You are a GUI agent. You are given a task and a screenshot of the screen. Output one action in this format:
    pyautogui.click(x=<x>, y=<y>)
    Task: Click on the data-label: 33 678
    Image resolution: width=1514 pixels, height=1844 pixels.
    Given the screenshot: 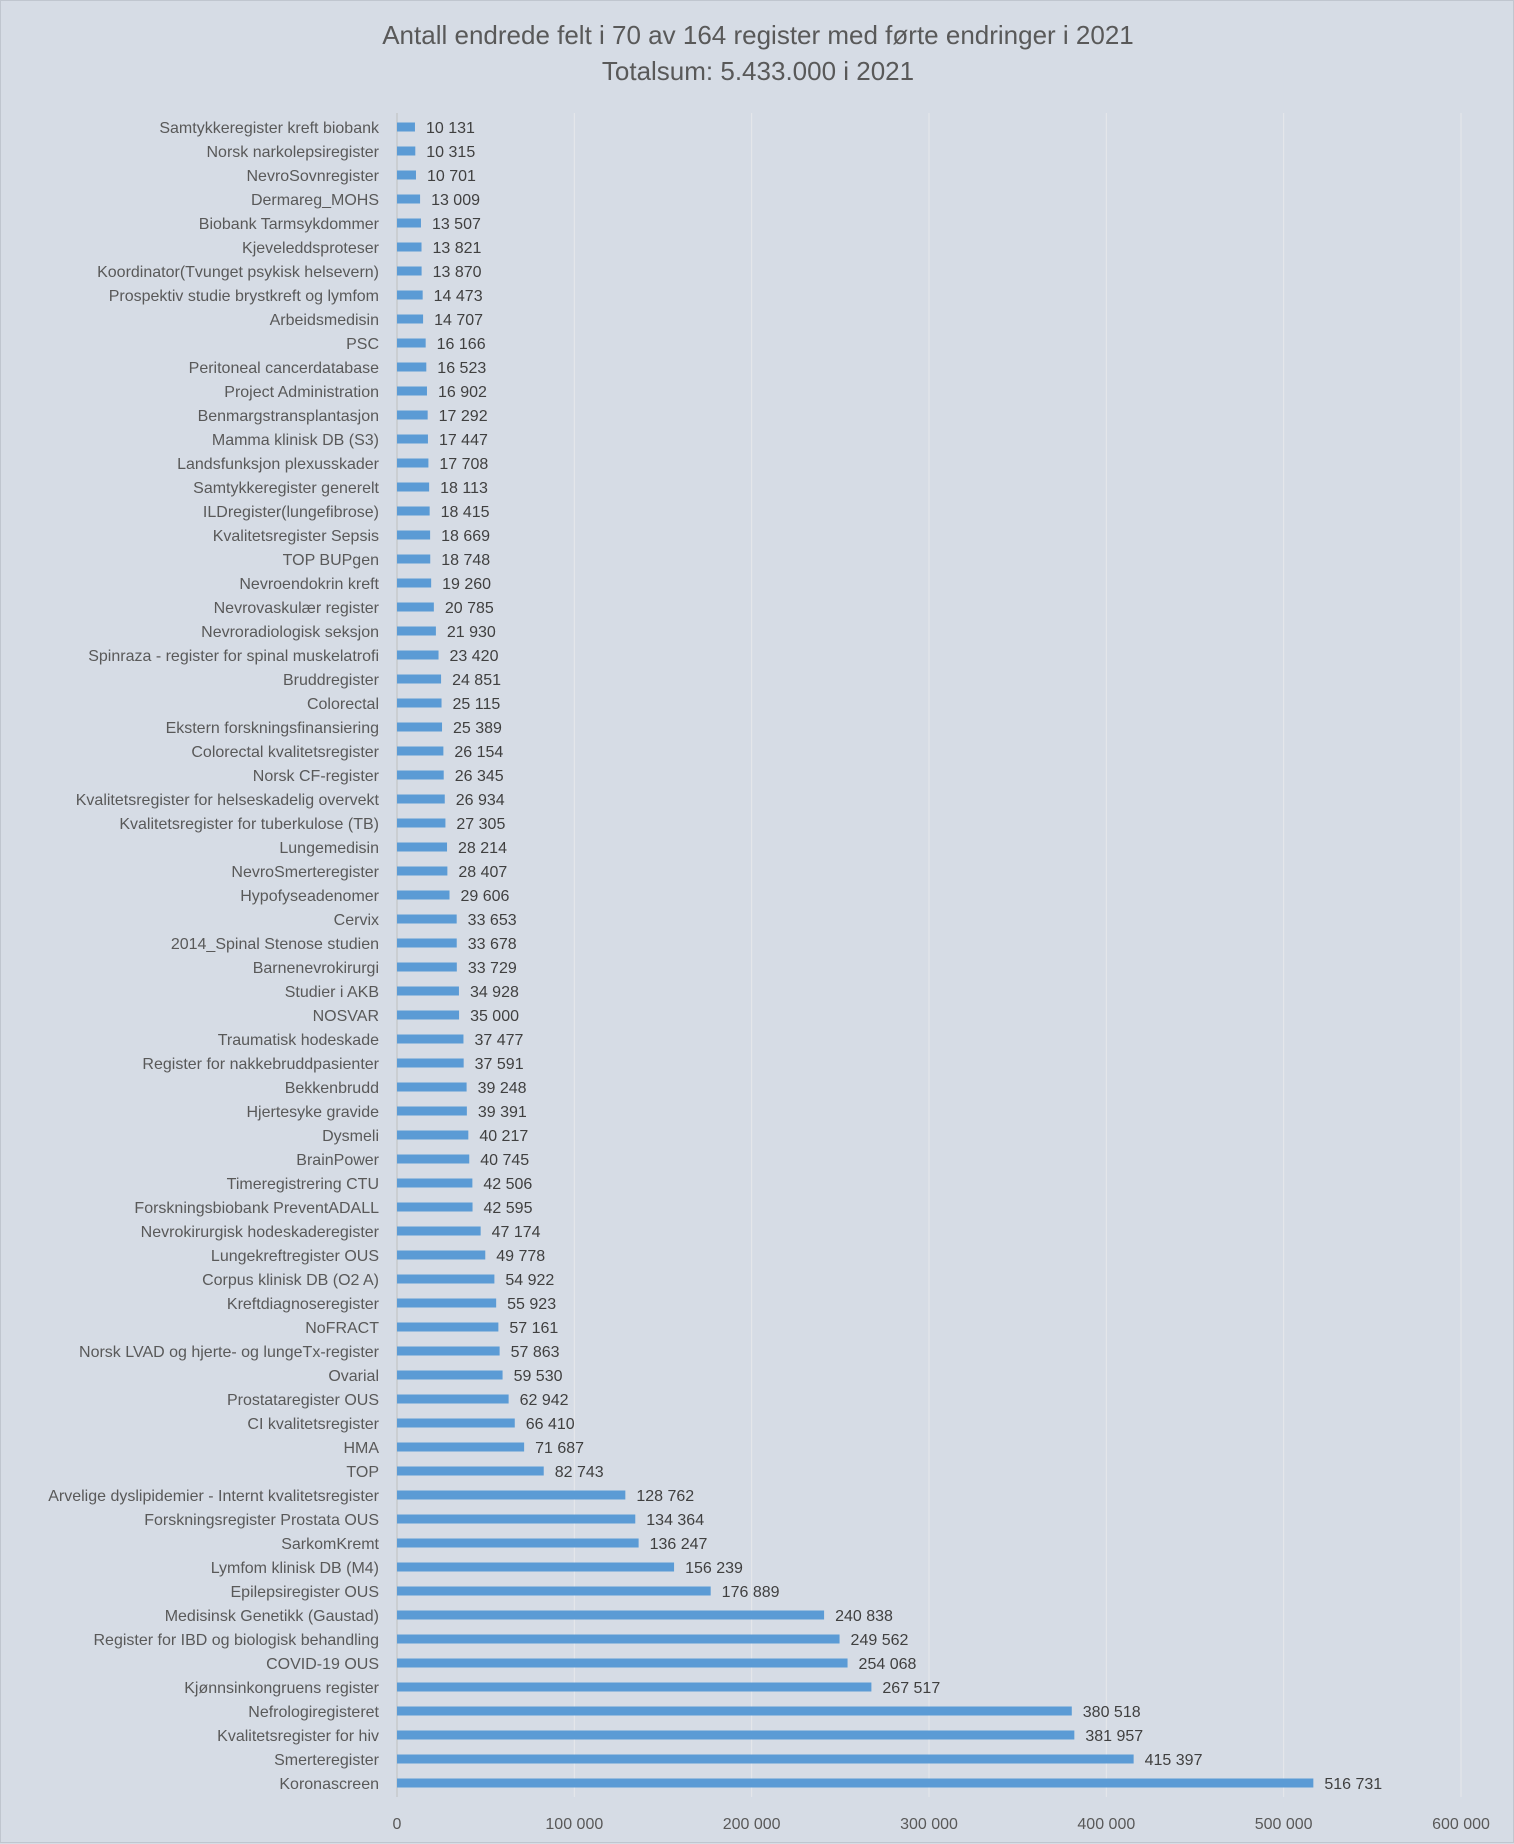 What is the action you would take?
    pyautogui.click(x=492, y=944)
    